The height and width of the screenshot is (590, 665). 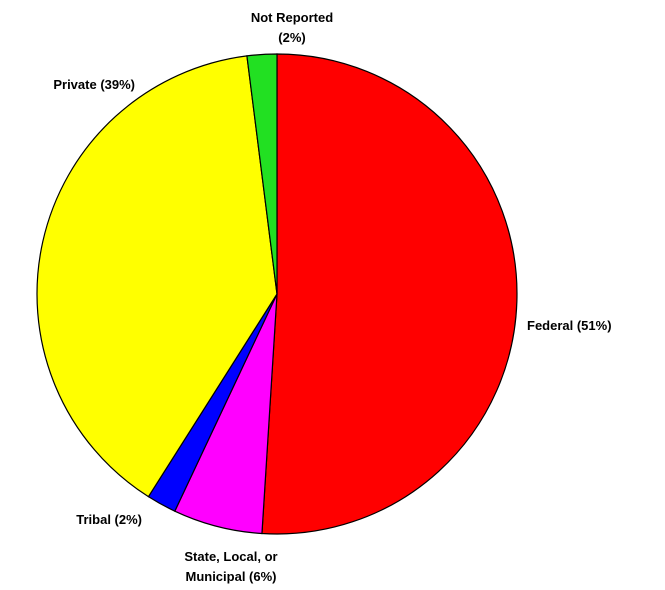 What do you see at coordinates (292, 27) in the screenshot?
I see `slice-label: Not Reported (2%)` at bounding box center [292, 27].